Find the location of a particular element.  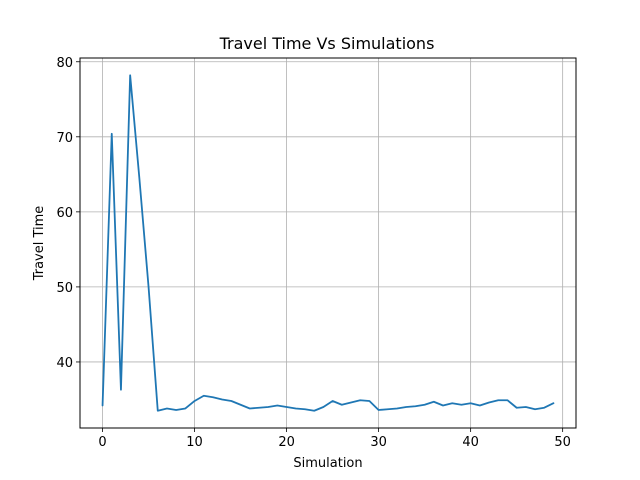

x-tick-label: 50 is located at coordinates (562, 442).